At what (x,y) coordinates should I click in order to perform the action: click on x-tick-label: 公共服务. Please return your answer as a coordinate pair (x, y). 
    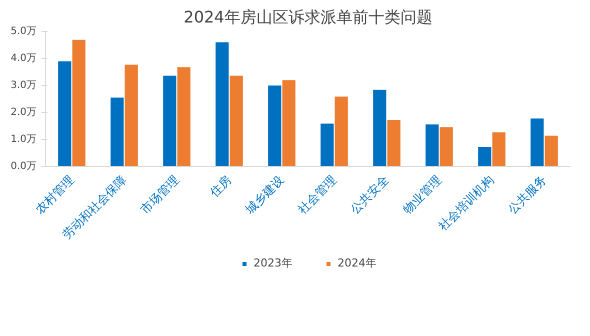
    Looking at the image, I should click on (527, 194).